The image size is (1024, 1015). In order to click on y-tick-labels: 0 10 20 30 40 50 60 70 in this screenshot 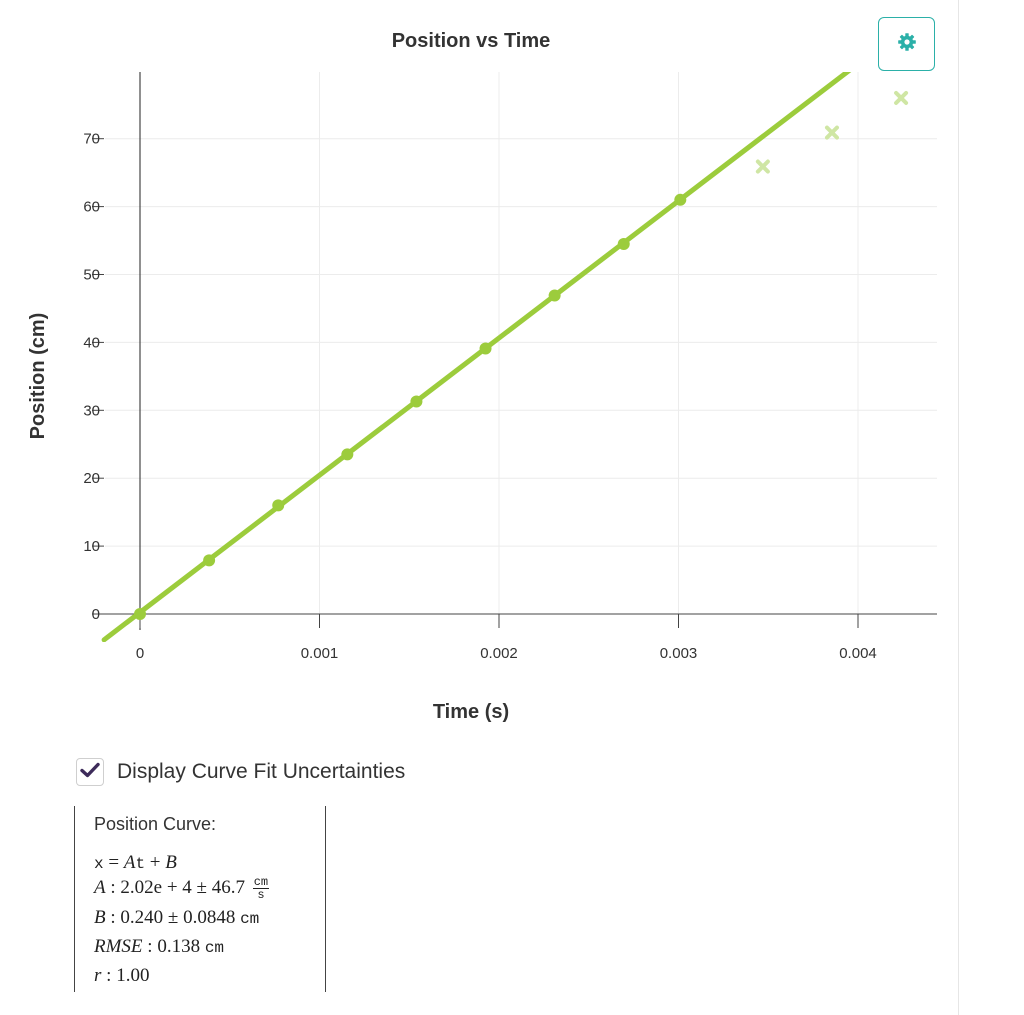, I will do `click(93, 377)`.